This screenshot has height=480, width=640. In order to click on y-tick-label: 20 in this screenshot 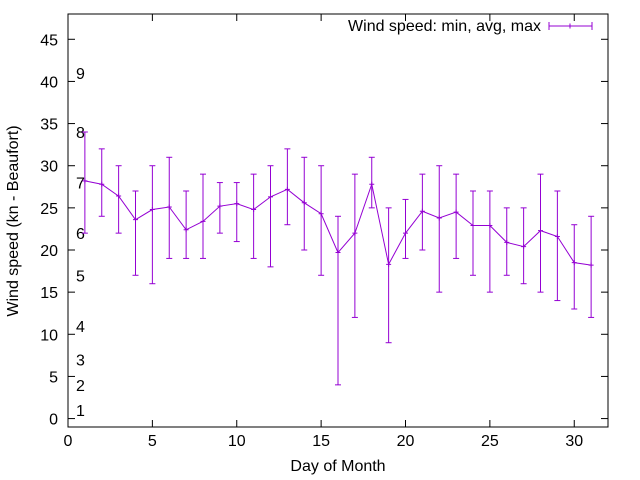, I will do `click(49, 251)`.